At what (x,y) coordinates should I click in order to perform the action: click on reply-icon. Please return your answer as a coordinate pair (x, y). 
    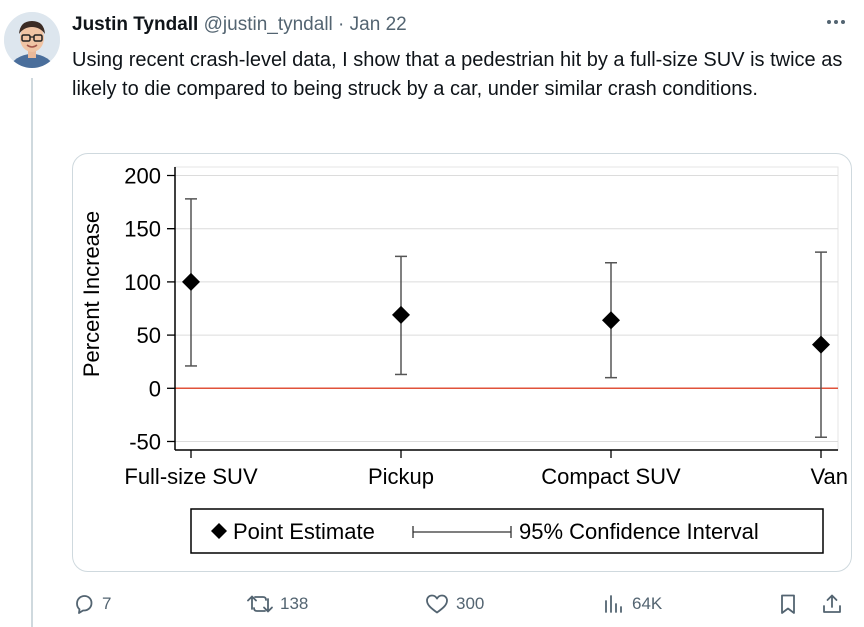
    Looking at the image, I should click on (84, 604).